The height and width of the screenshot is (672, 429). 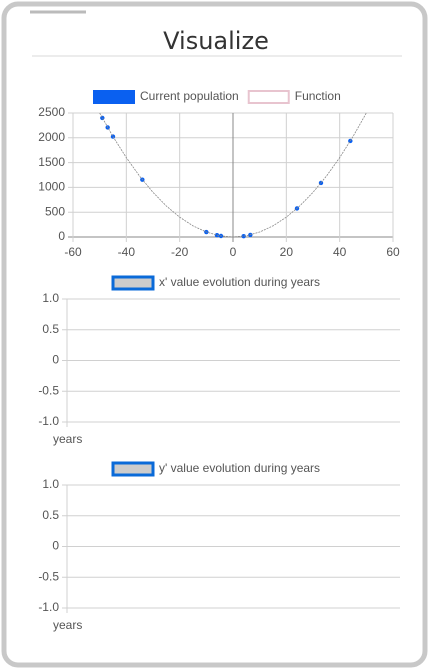 I want to click on x-tick-label: 60, so click(x=393, y=252).